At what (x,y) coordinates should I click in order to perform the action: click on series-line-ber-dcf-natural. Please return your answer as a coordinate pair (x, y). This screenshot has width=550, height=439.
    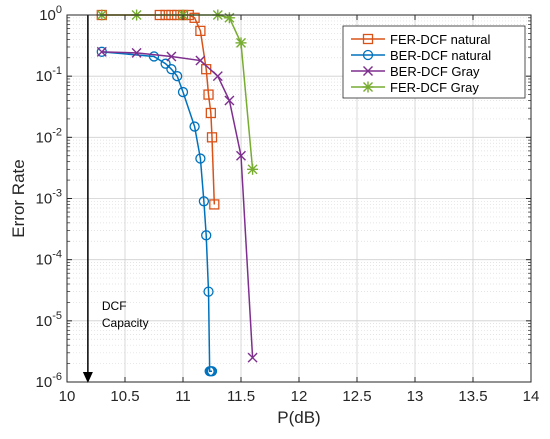
    Looking at the image, I should click on (156, 211).